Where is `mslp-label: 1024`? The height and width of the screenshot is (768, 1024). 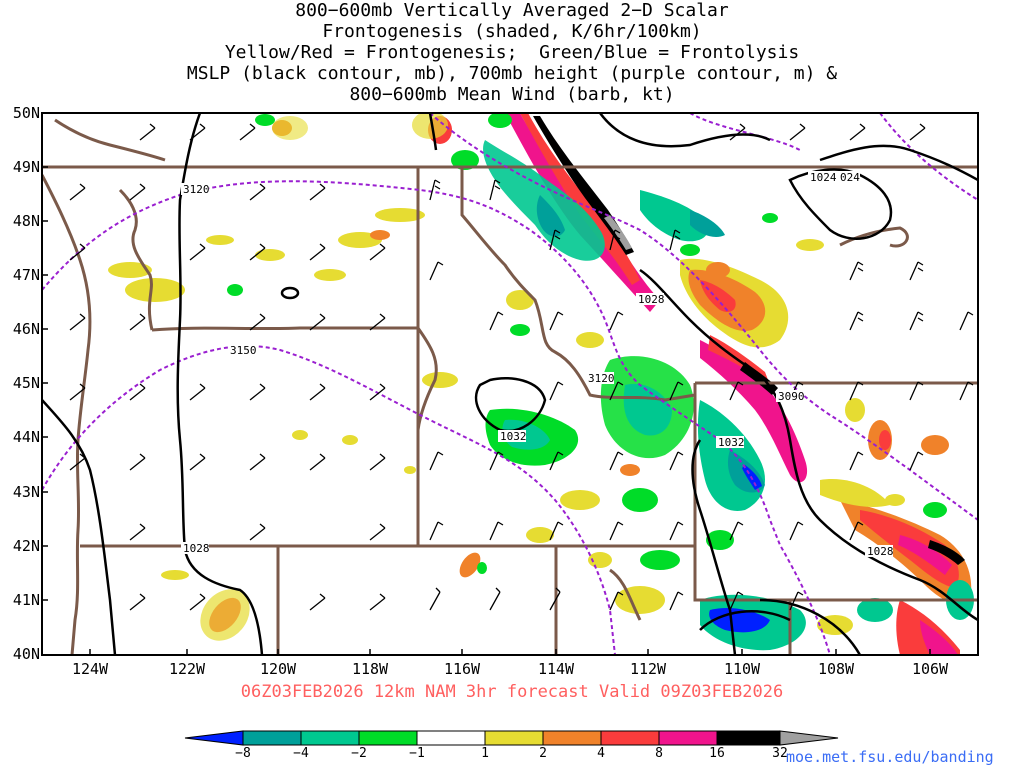
mslp-label: 1024 is located at coordinates (823, 177).